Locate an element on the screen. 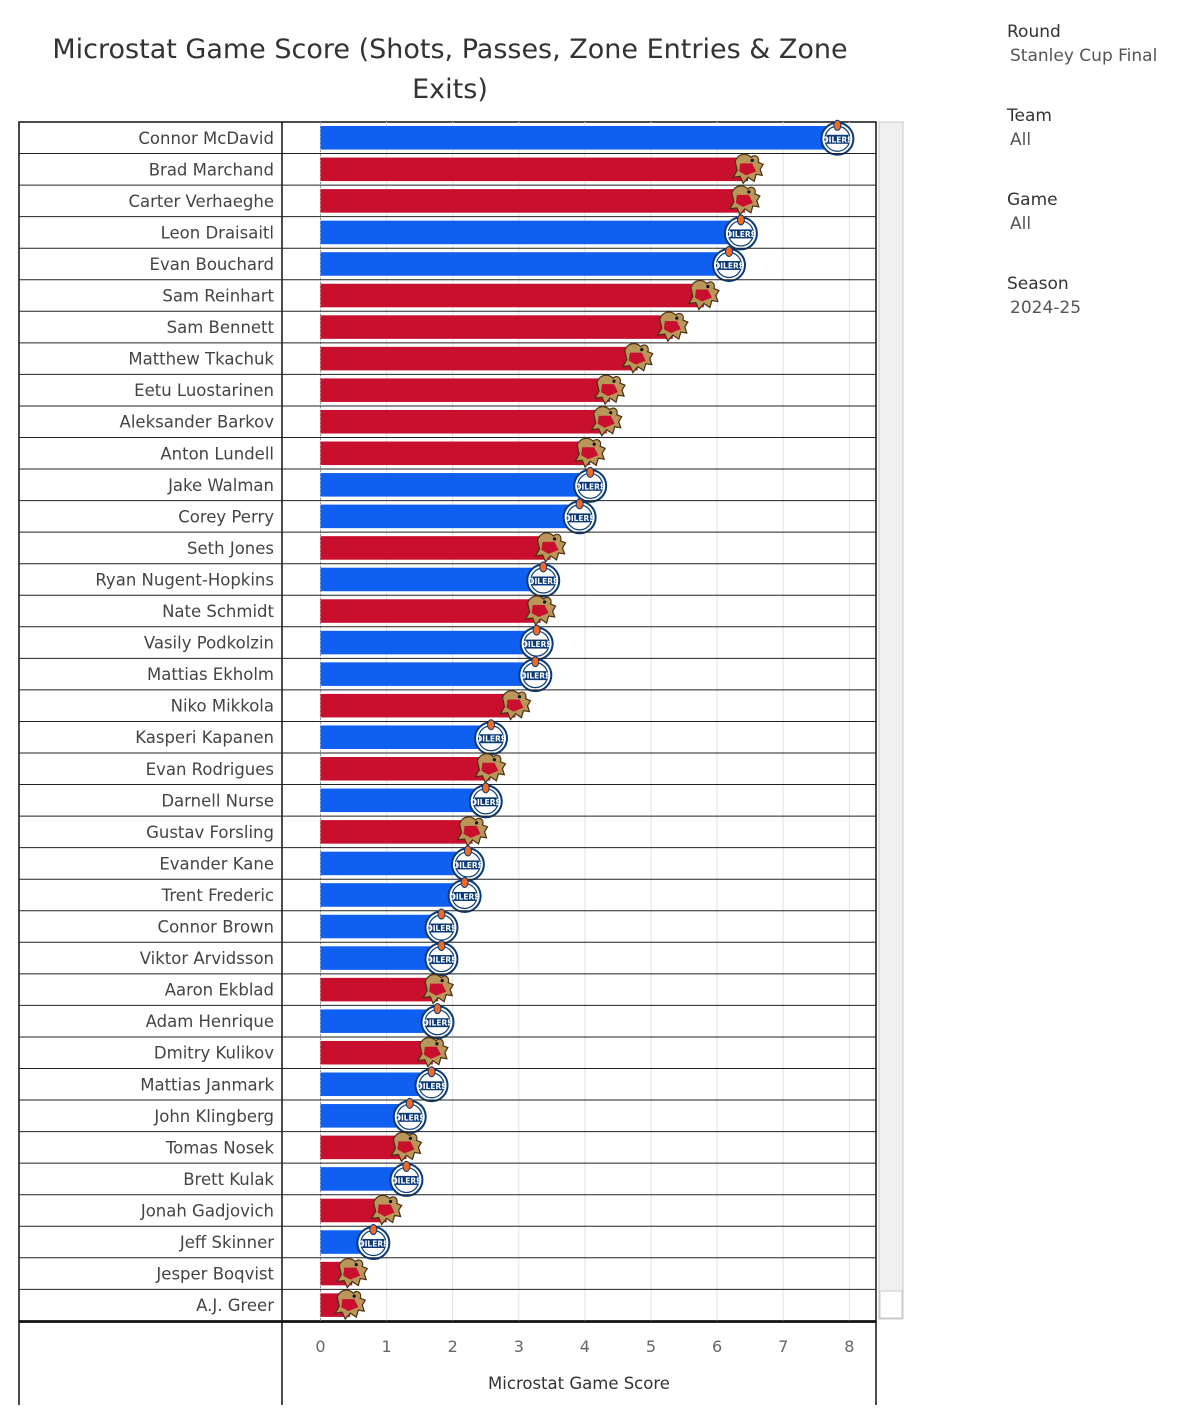  player-label: Eetu Luostarinen is located at coordinates (204, 390).